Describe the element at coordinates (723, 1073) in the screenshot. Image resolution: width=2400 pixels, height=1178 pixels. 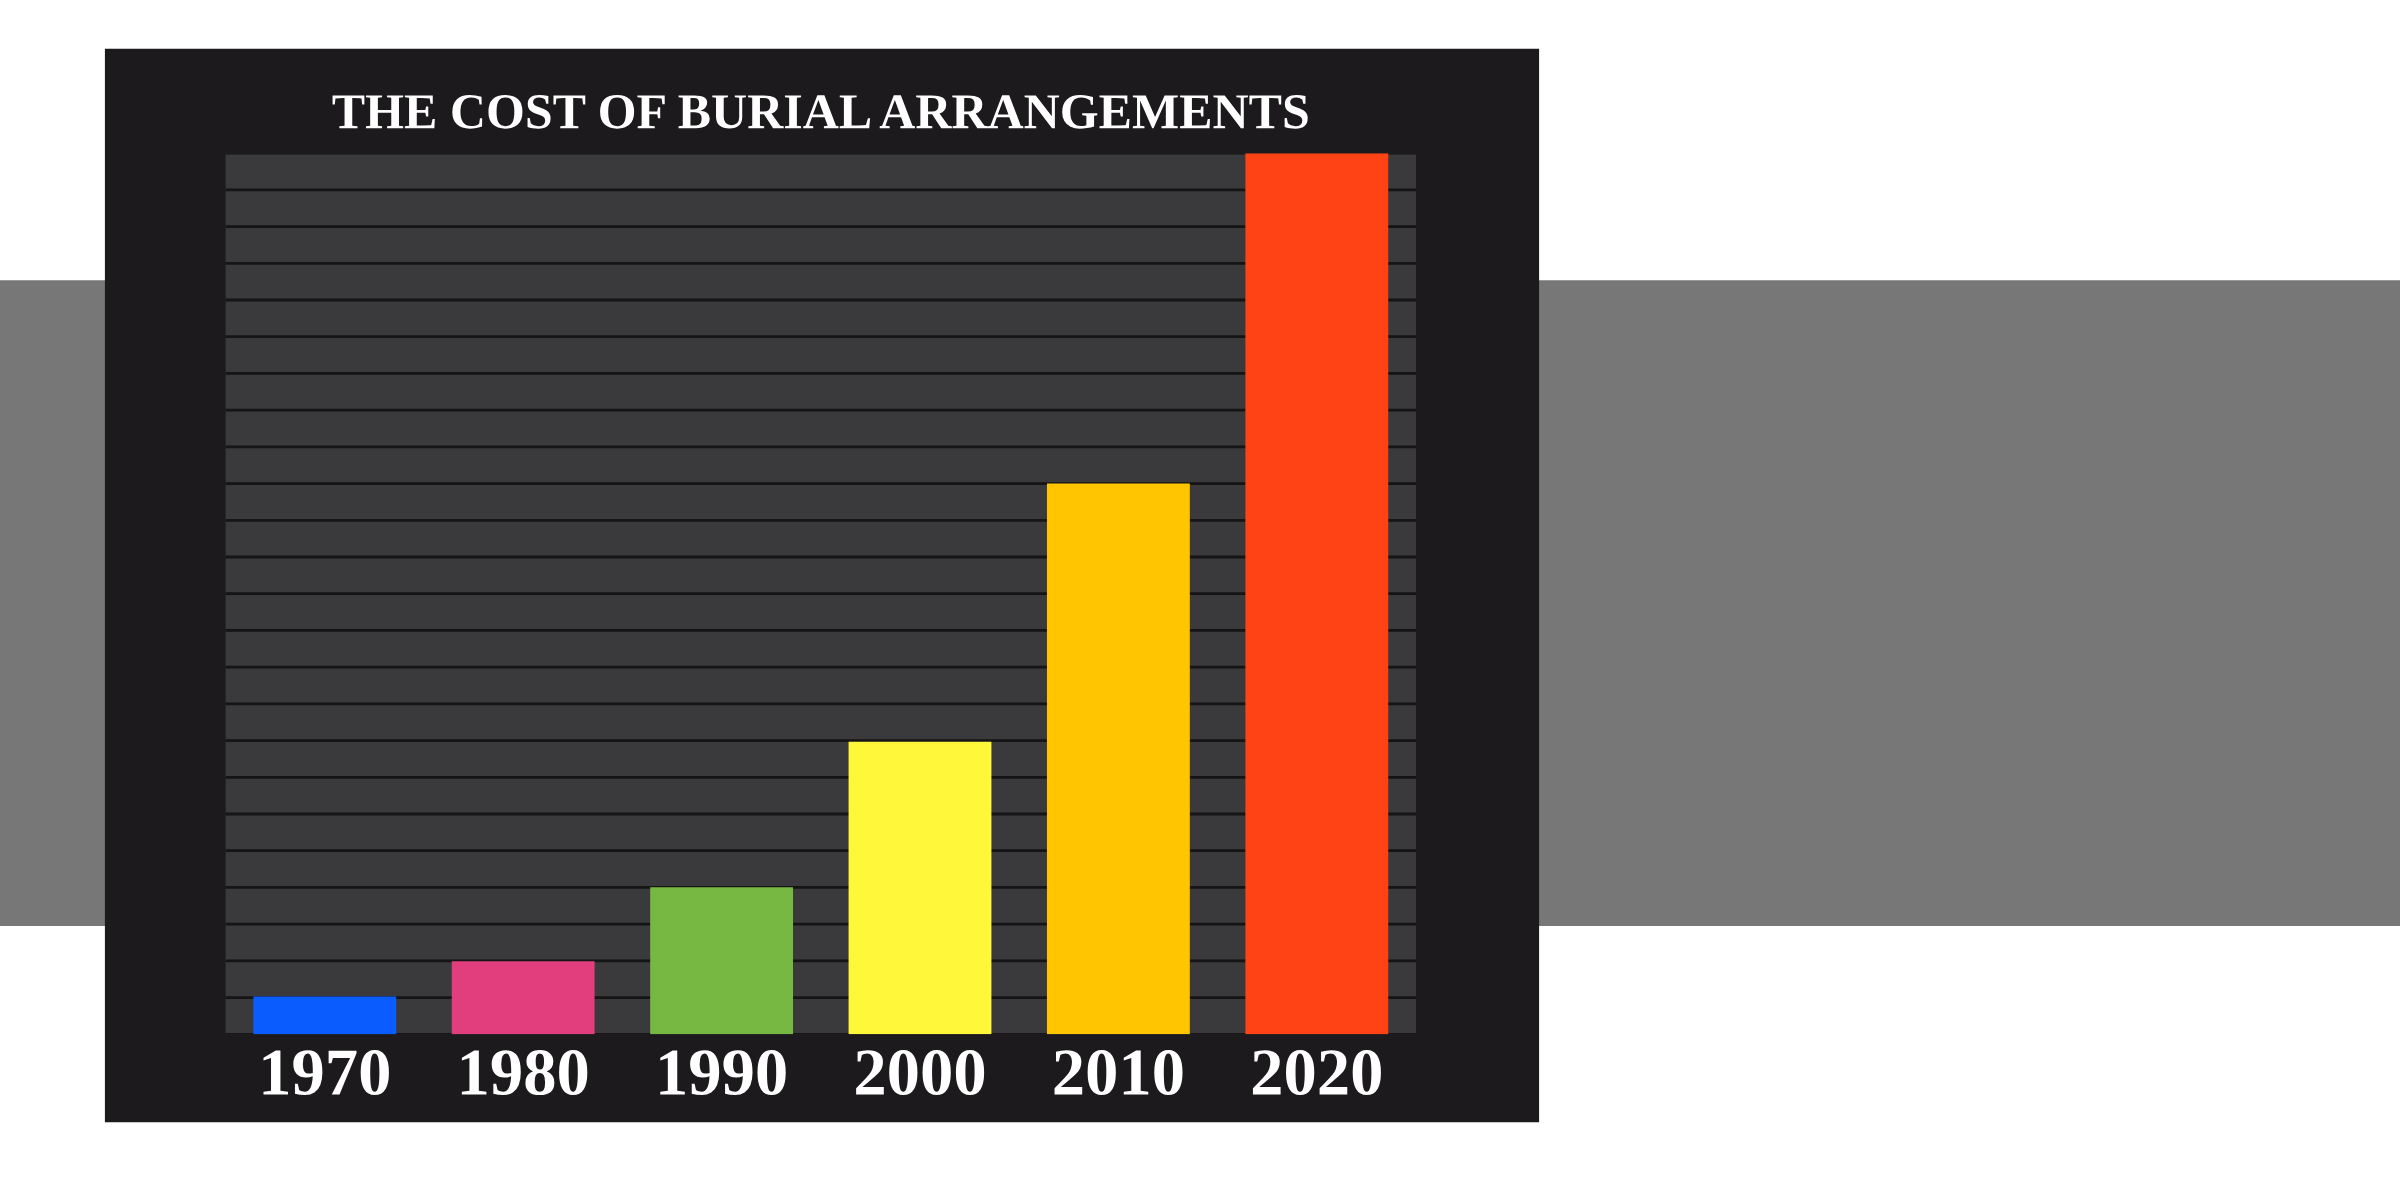
I see `x-tick-label: 1990` at that location.